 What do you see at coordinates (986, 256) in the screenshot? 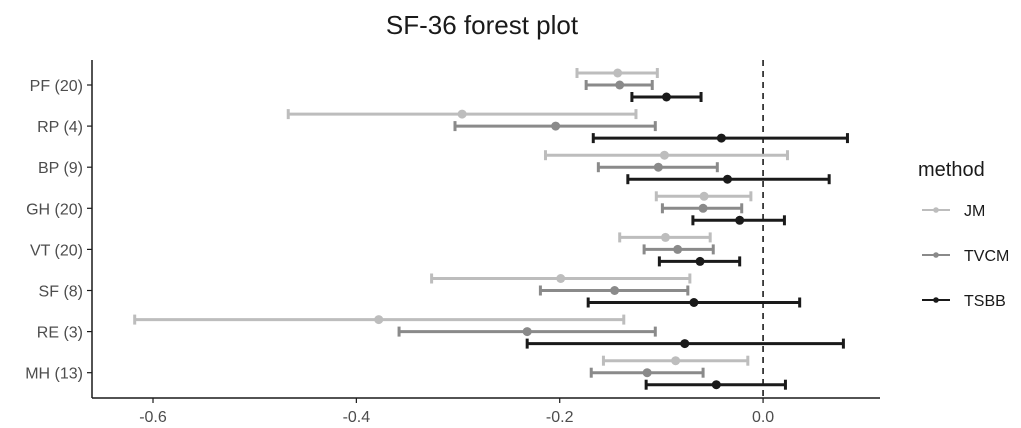
I see `legend-label-tvcm: TVCM` at bounding box center [986, 256].